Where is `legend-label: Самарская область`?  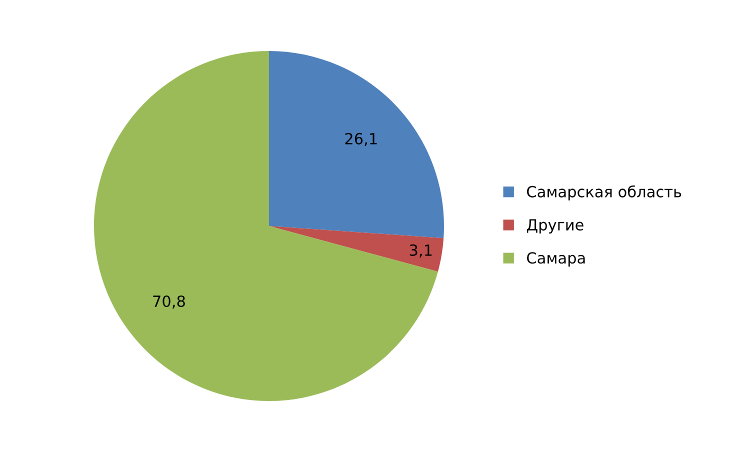 legend-label: Самарская область is located at coordinates (604, 192).